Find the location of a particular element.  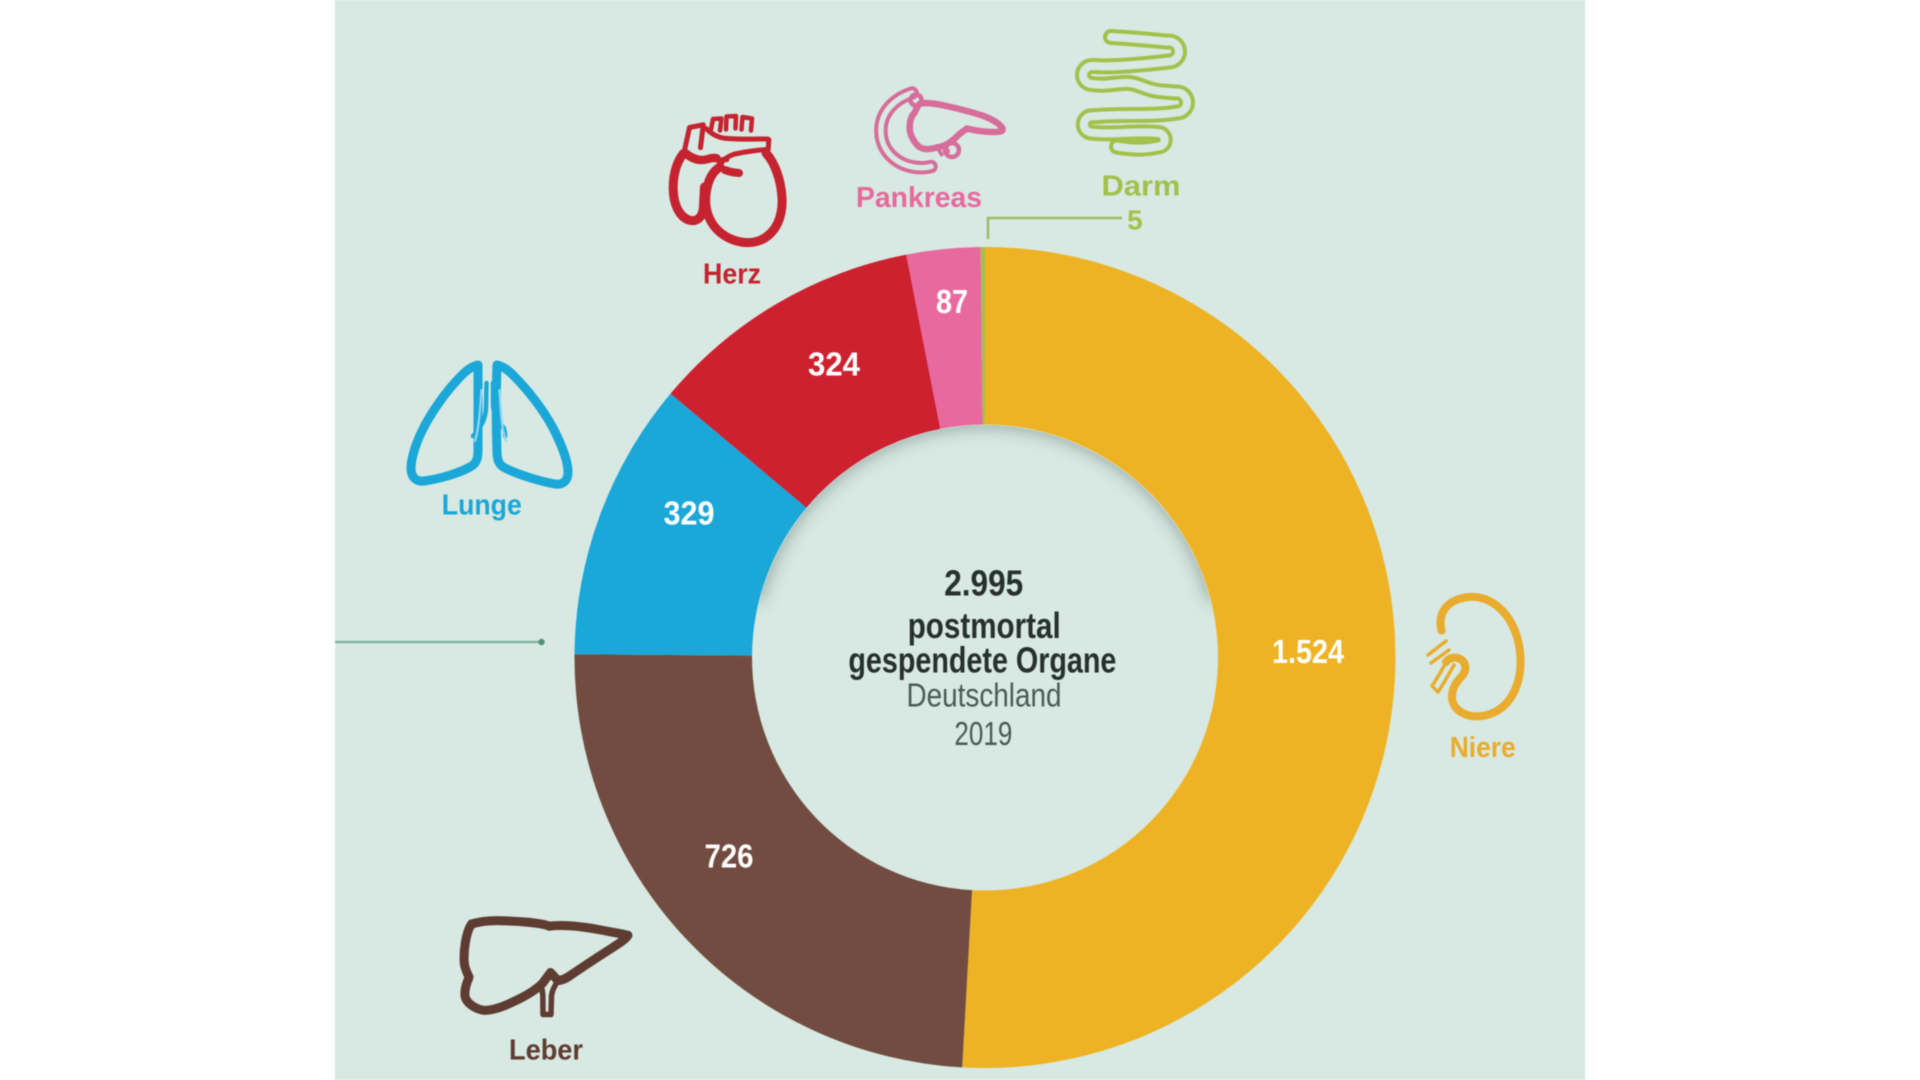

svg-text: Niere is located at coordinates (1483, 748).